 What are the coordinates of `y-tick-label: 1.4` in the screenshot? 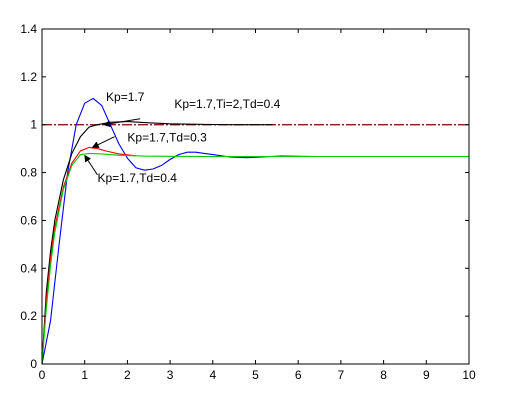 It's located at (28, 29).